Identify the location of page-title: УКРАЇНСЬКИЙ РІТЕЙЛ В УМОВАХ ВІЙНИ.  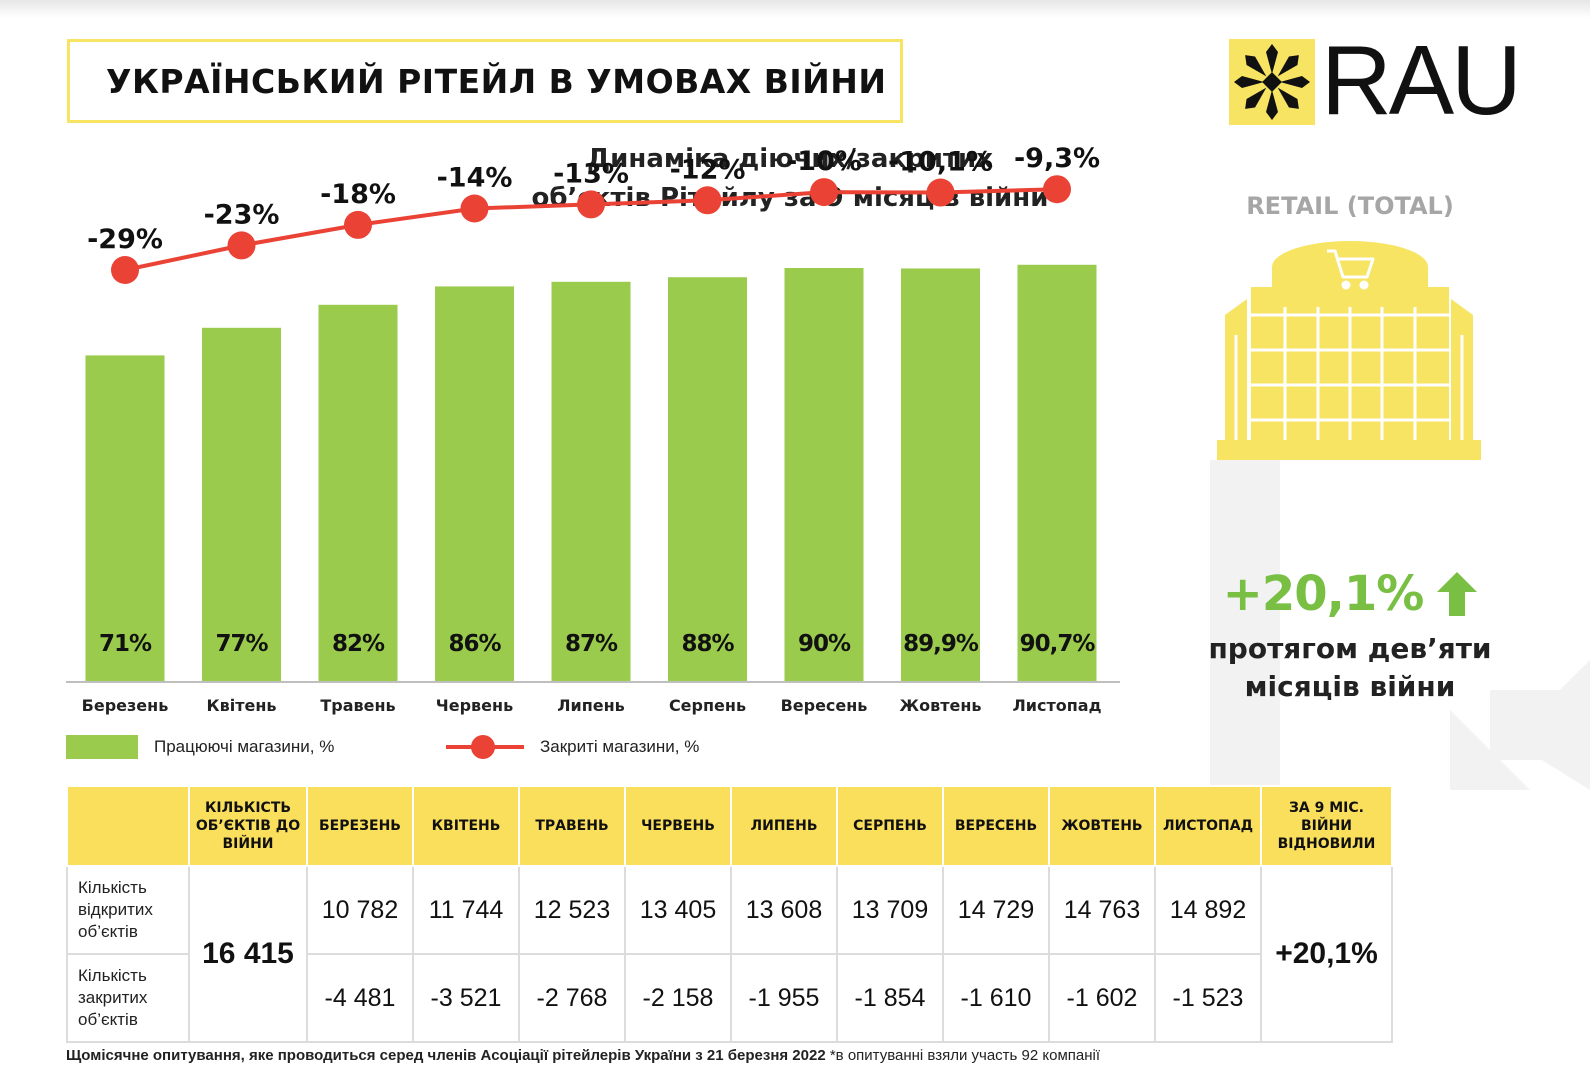
(485, 81).